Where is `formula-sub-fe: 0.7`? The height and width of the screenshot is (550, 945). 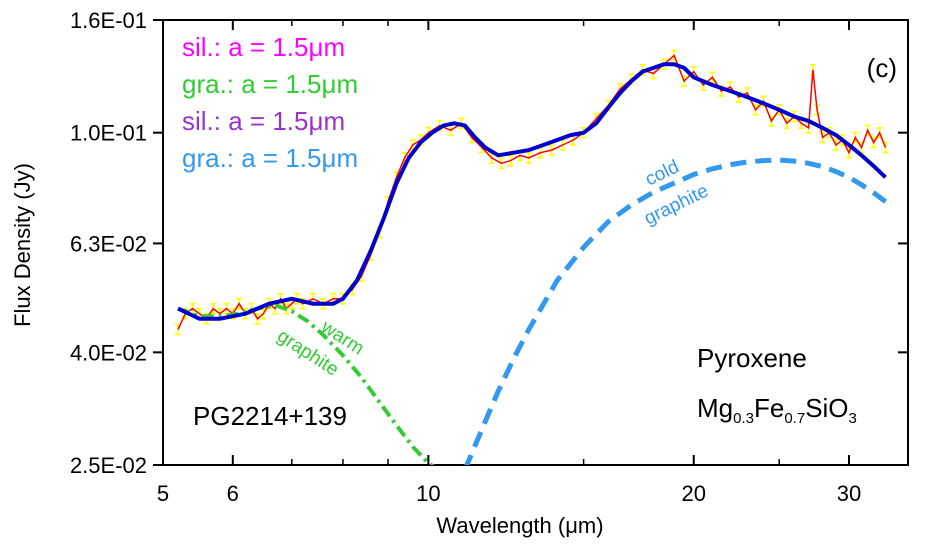
formula-sub-fe: 0.7 is located at coordinates (794, 418).